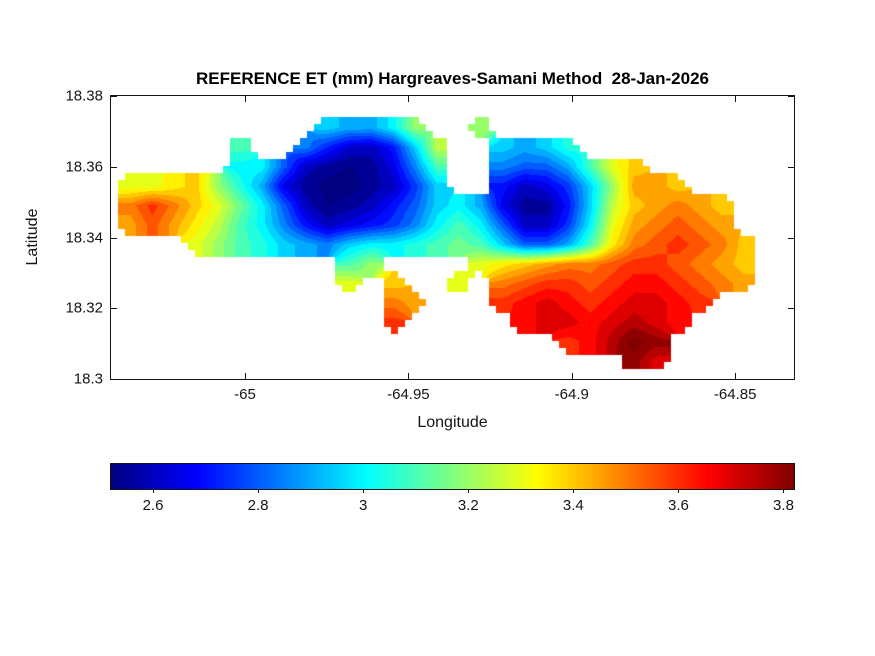  What do you see at coordinates (408, 394) in the screenshot?
I see `x-tick-label: -64.95` at bounding box center [408, 394].